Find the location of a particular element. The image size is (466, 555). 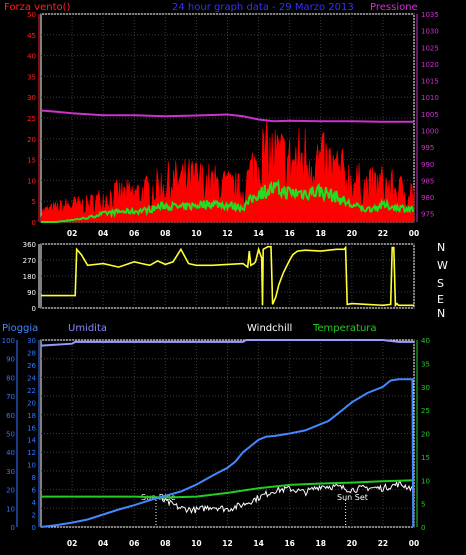

rain-y-tick-label: 24 is located at coordinates (31, 378).